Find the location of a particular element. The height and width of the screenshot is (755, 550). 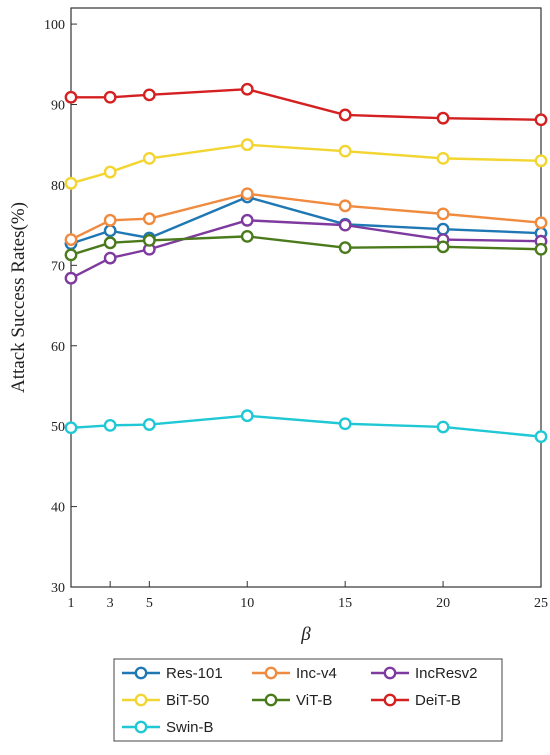

legend-label: Inc-v4 is located at coordinates (316, 673).